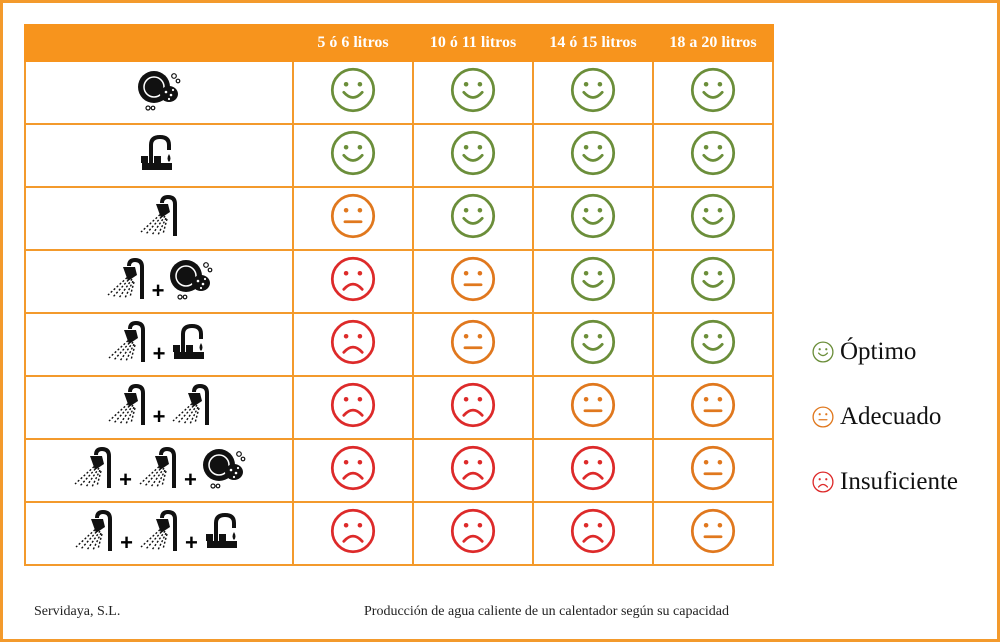 The image size is (1000, 642). I want to click on legend-optimo: Óptimo, so click(864, 352).